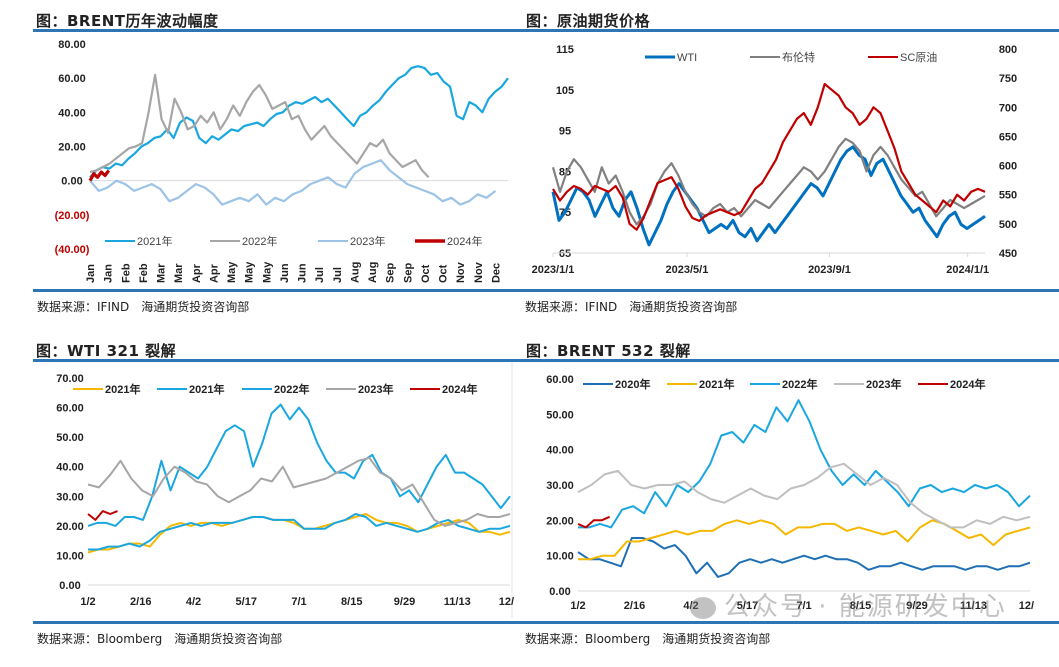  What do you see at coordinates (457, 602) in the screenshot?
I see `x-tick-label: 11/13` at bounding box center [457, 602].